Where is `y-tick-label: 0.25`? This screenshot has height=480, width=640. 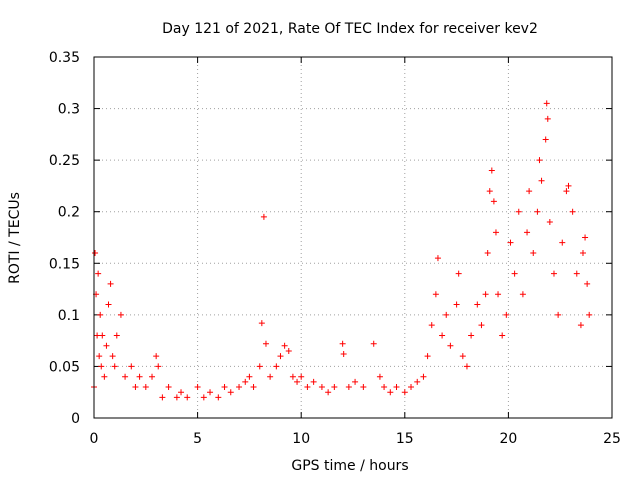
y-tick-label: 0.25 is located at coordinates (64, 161).